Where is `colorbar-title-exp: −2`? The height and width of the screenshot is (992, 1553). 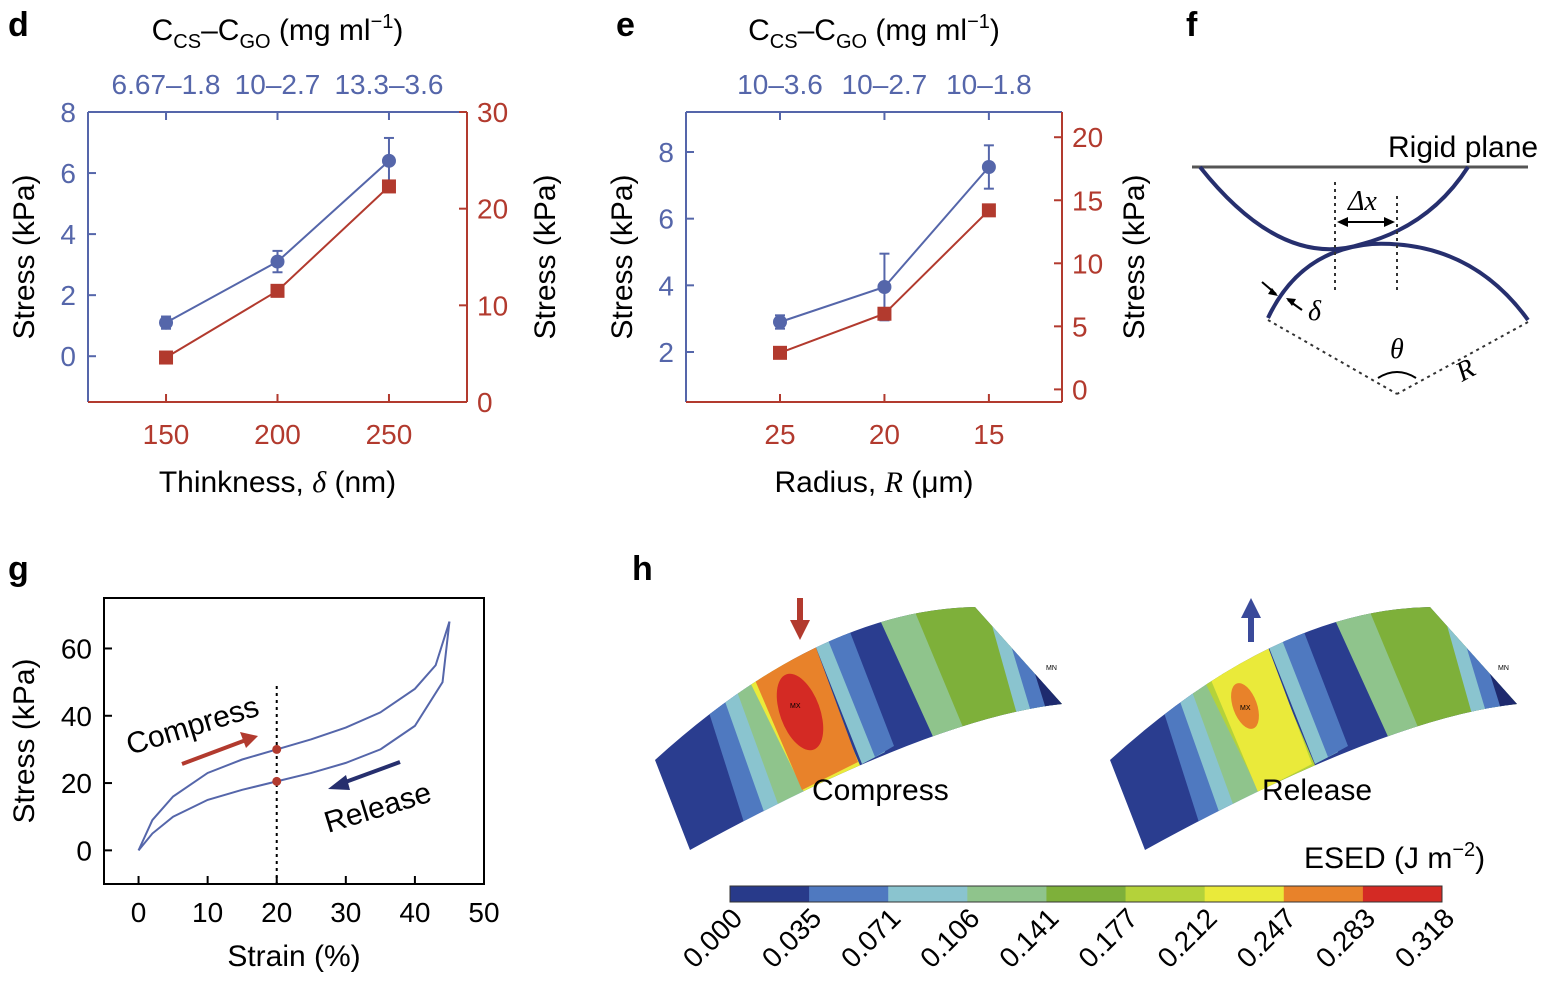
colorbar-title-exp: −2 is located at coordinates (1463, 850).